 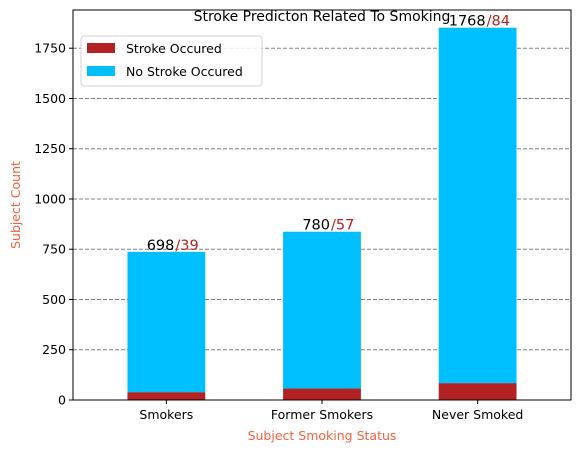 What do you see at coordinates (62, 400) in the screenshot?
I see `y-tick-label: 0` at bounding box center [62, 400].